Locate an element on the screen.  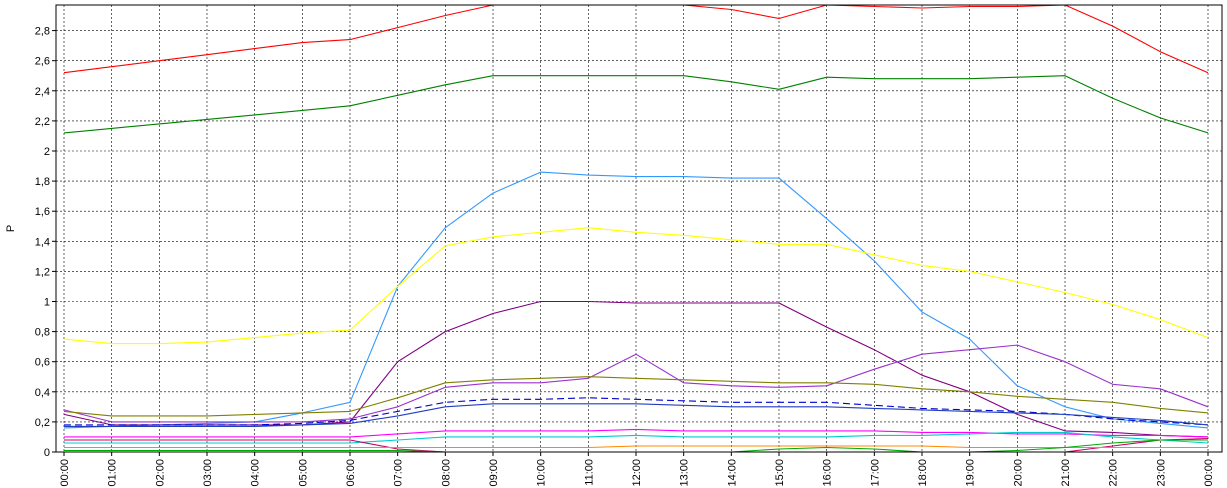
y-tick-label: 0 is located at coordinates (47, 453).